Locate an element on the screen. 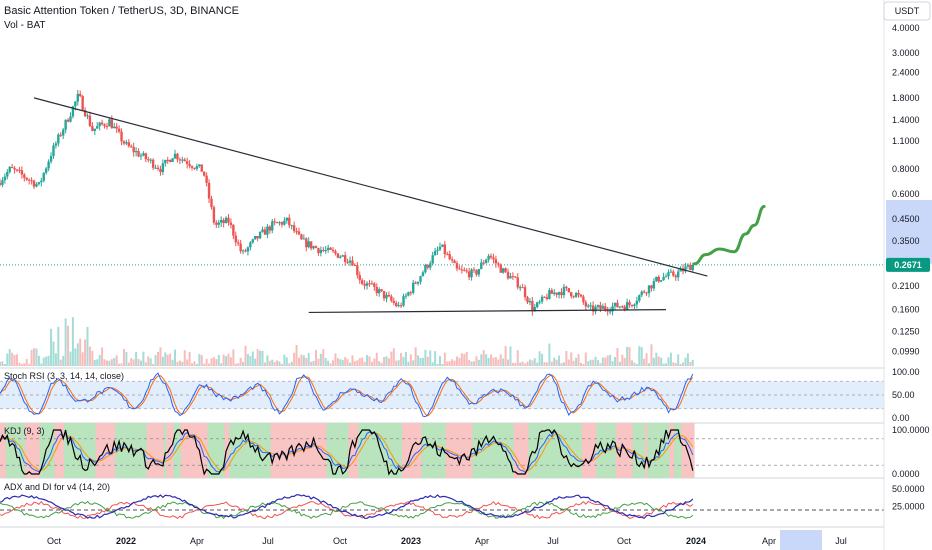 Image resolution: width=932 pixels, height=550 pixels. kdj-tick-label: 100.0000 is located at coordinates (911, 430).